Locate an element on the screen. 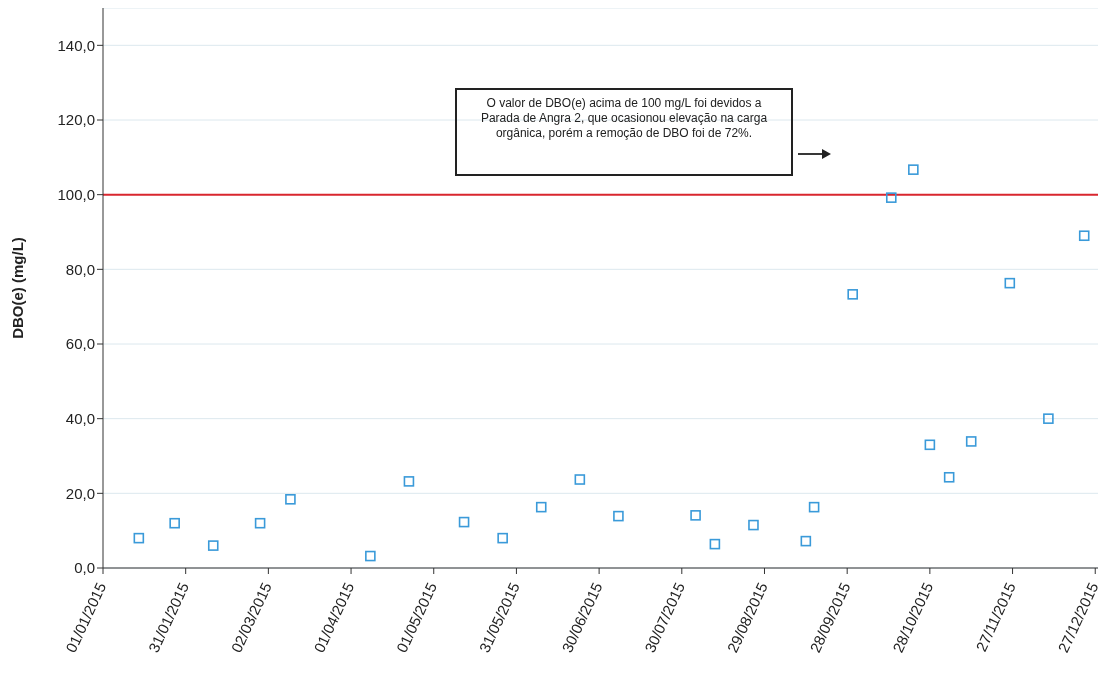 The width and height of the screenshot is (1111, 682). y-tick-label: 140,0 is located at coordinates (76, 45).